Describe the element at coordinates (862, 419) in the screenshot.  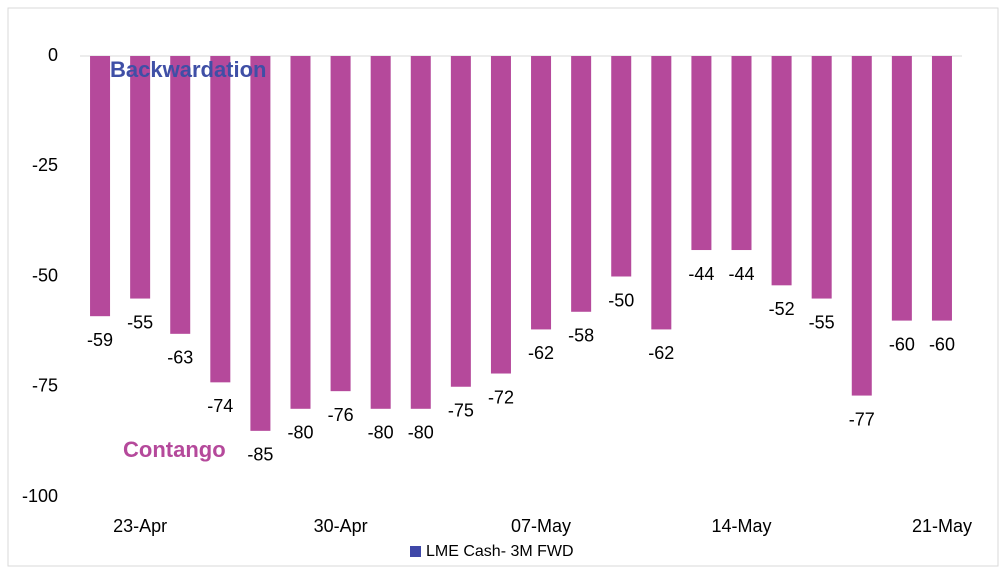
I see `data-label: -77` at that location.